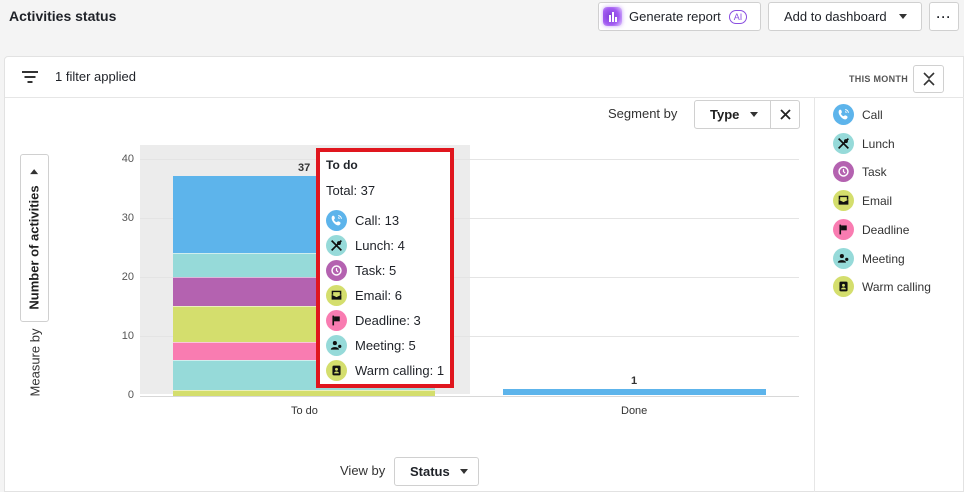  What do you see at coordinates (127, 336) in the screenshot?
I see `y-tick: 10` at bounding box center [127, 336].